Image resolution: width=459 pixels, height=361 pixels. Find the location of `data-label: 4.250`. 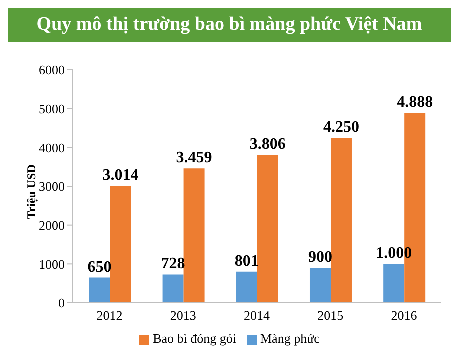

data-label: 4.250 is located at coordinates (341, 127).